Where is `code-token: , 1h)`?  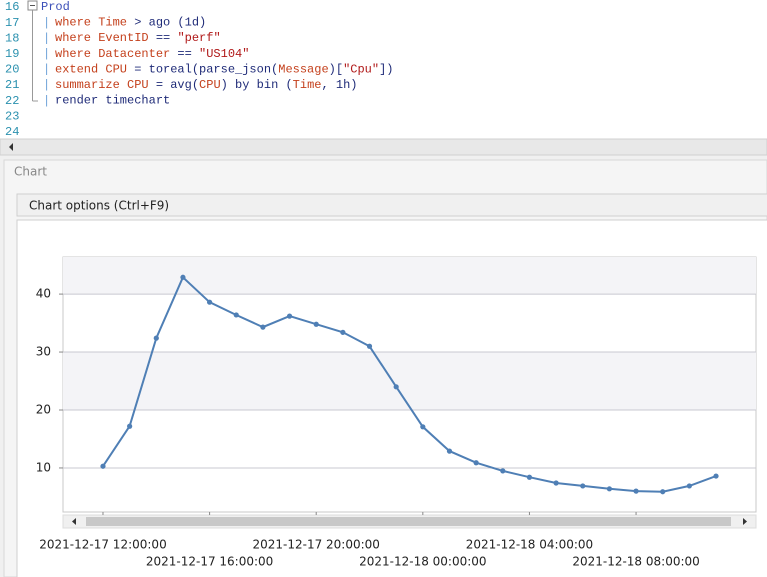
code-token: , 1h) is located at coordinates (339, 85).